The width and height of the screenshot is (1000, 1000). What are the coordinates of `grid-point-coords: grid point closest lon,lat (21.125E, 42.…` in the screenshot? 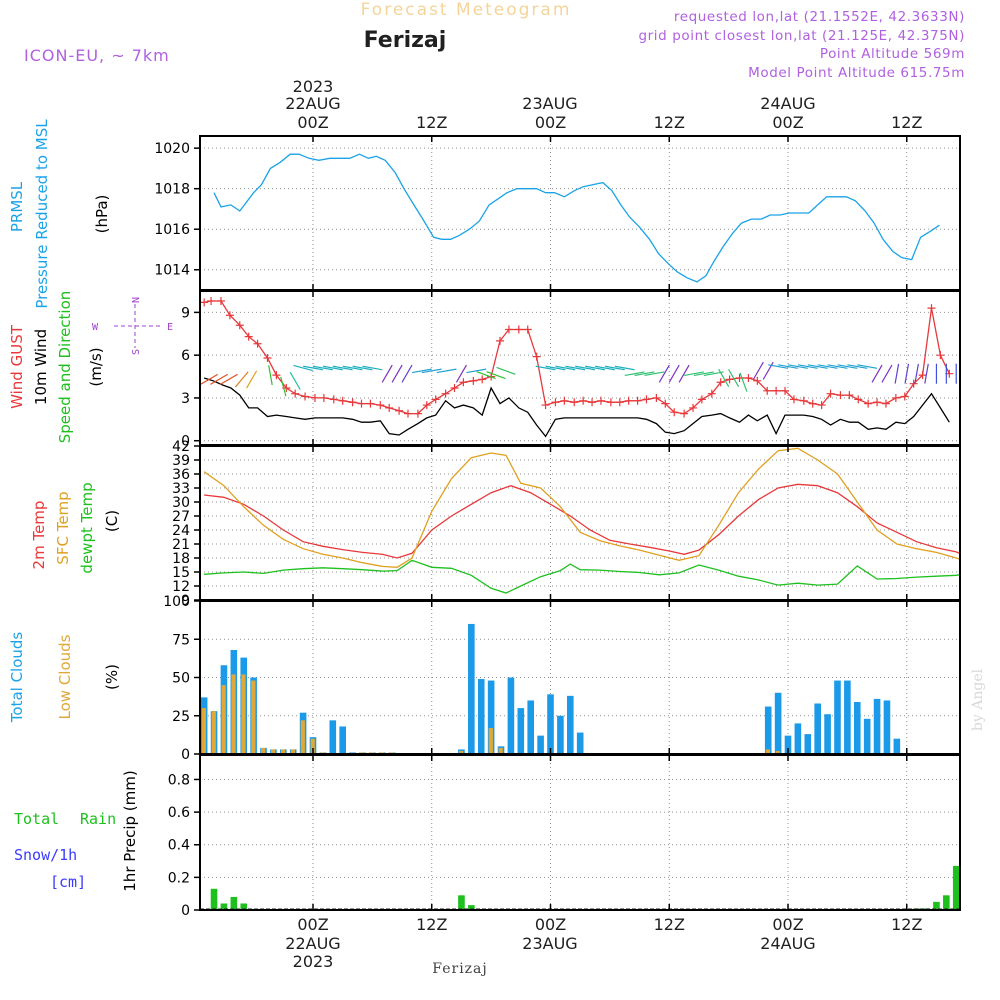 It's located at (801, 36).